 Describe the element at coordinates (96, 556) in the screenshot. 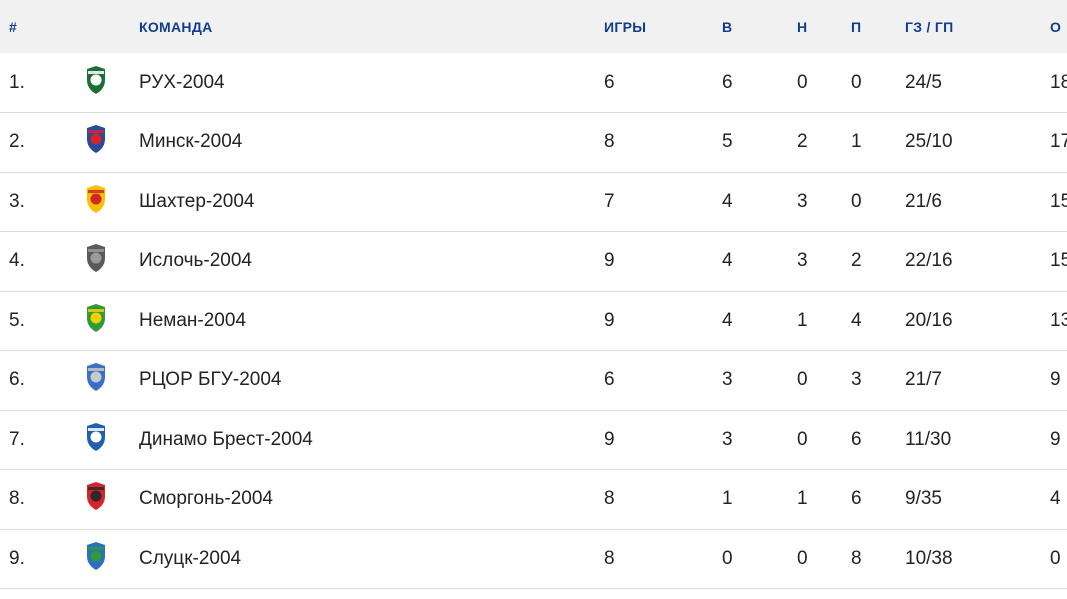

I see `slutsk-crest-icon` at that location.